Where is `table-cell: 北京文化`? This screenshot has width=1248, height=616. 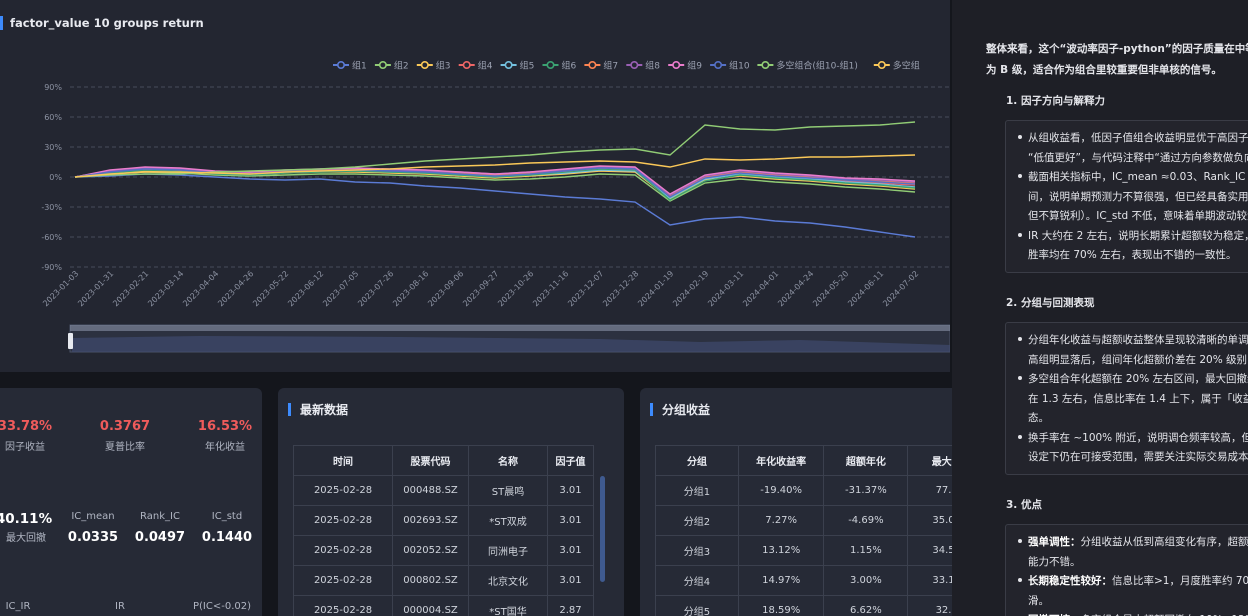 table-cell: 北京文化 is located at coordinates (508, 580).